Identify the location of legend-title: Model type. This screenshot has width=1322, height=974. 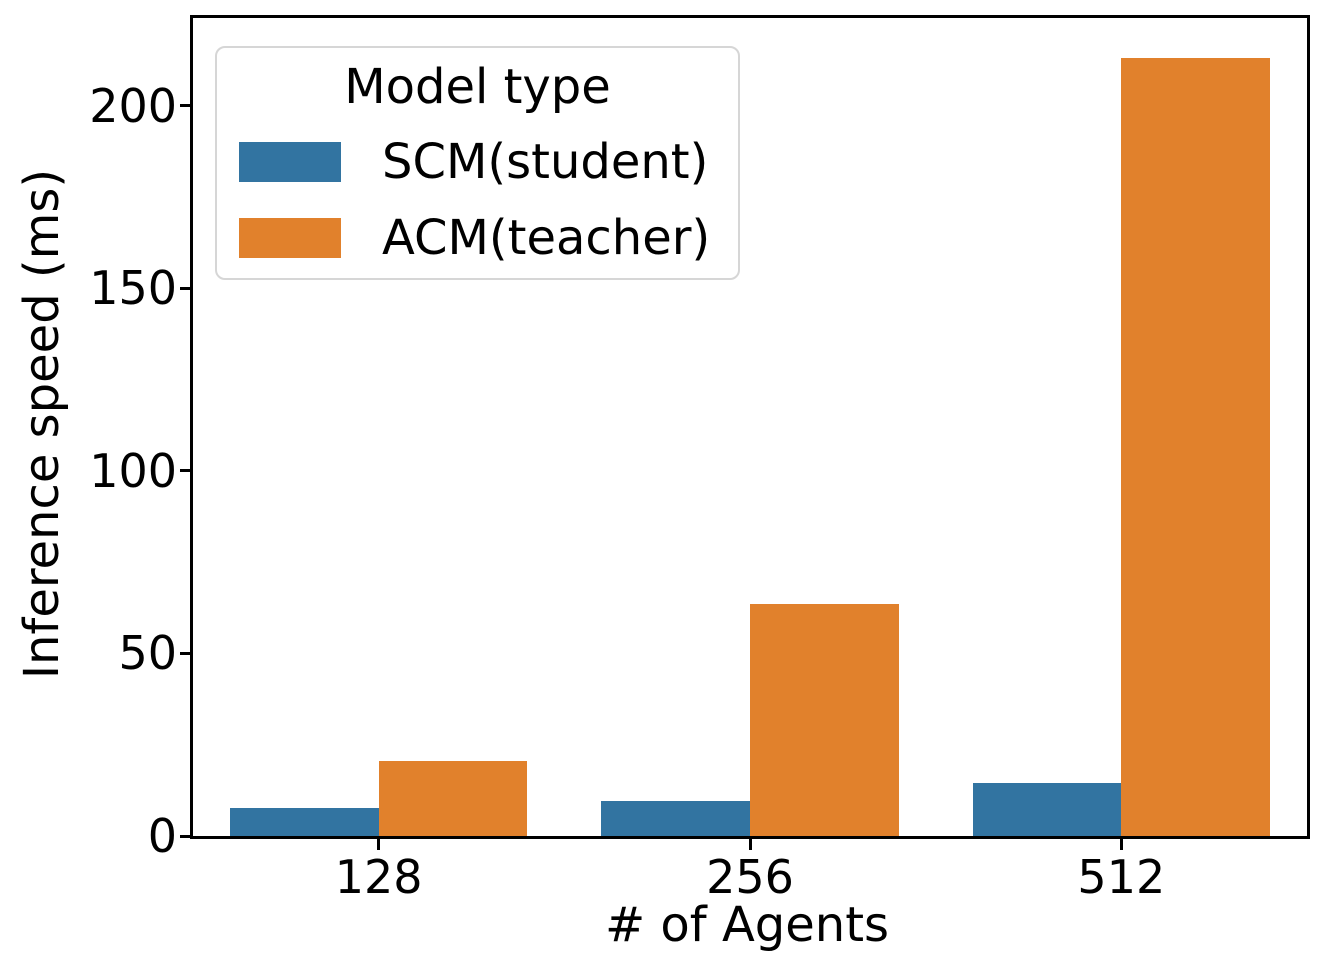
(477, 87).